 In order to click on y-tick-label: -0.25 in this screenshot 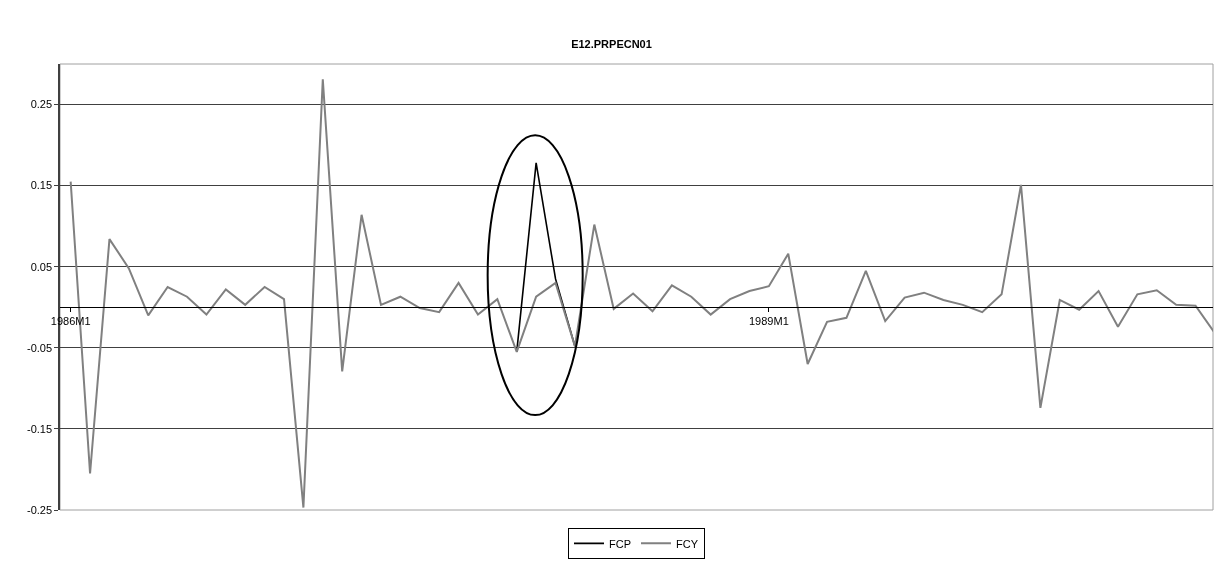, I will do `click(39, 509)`.